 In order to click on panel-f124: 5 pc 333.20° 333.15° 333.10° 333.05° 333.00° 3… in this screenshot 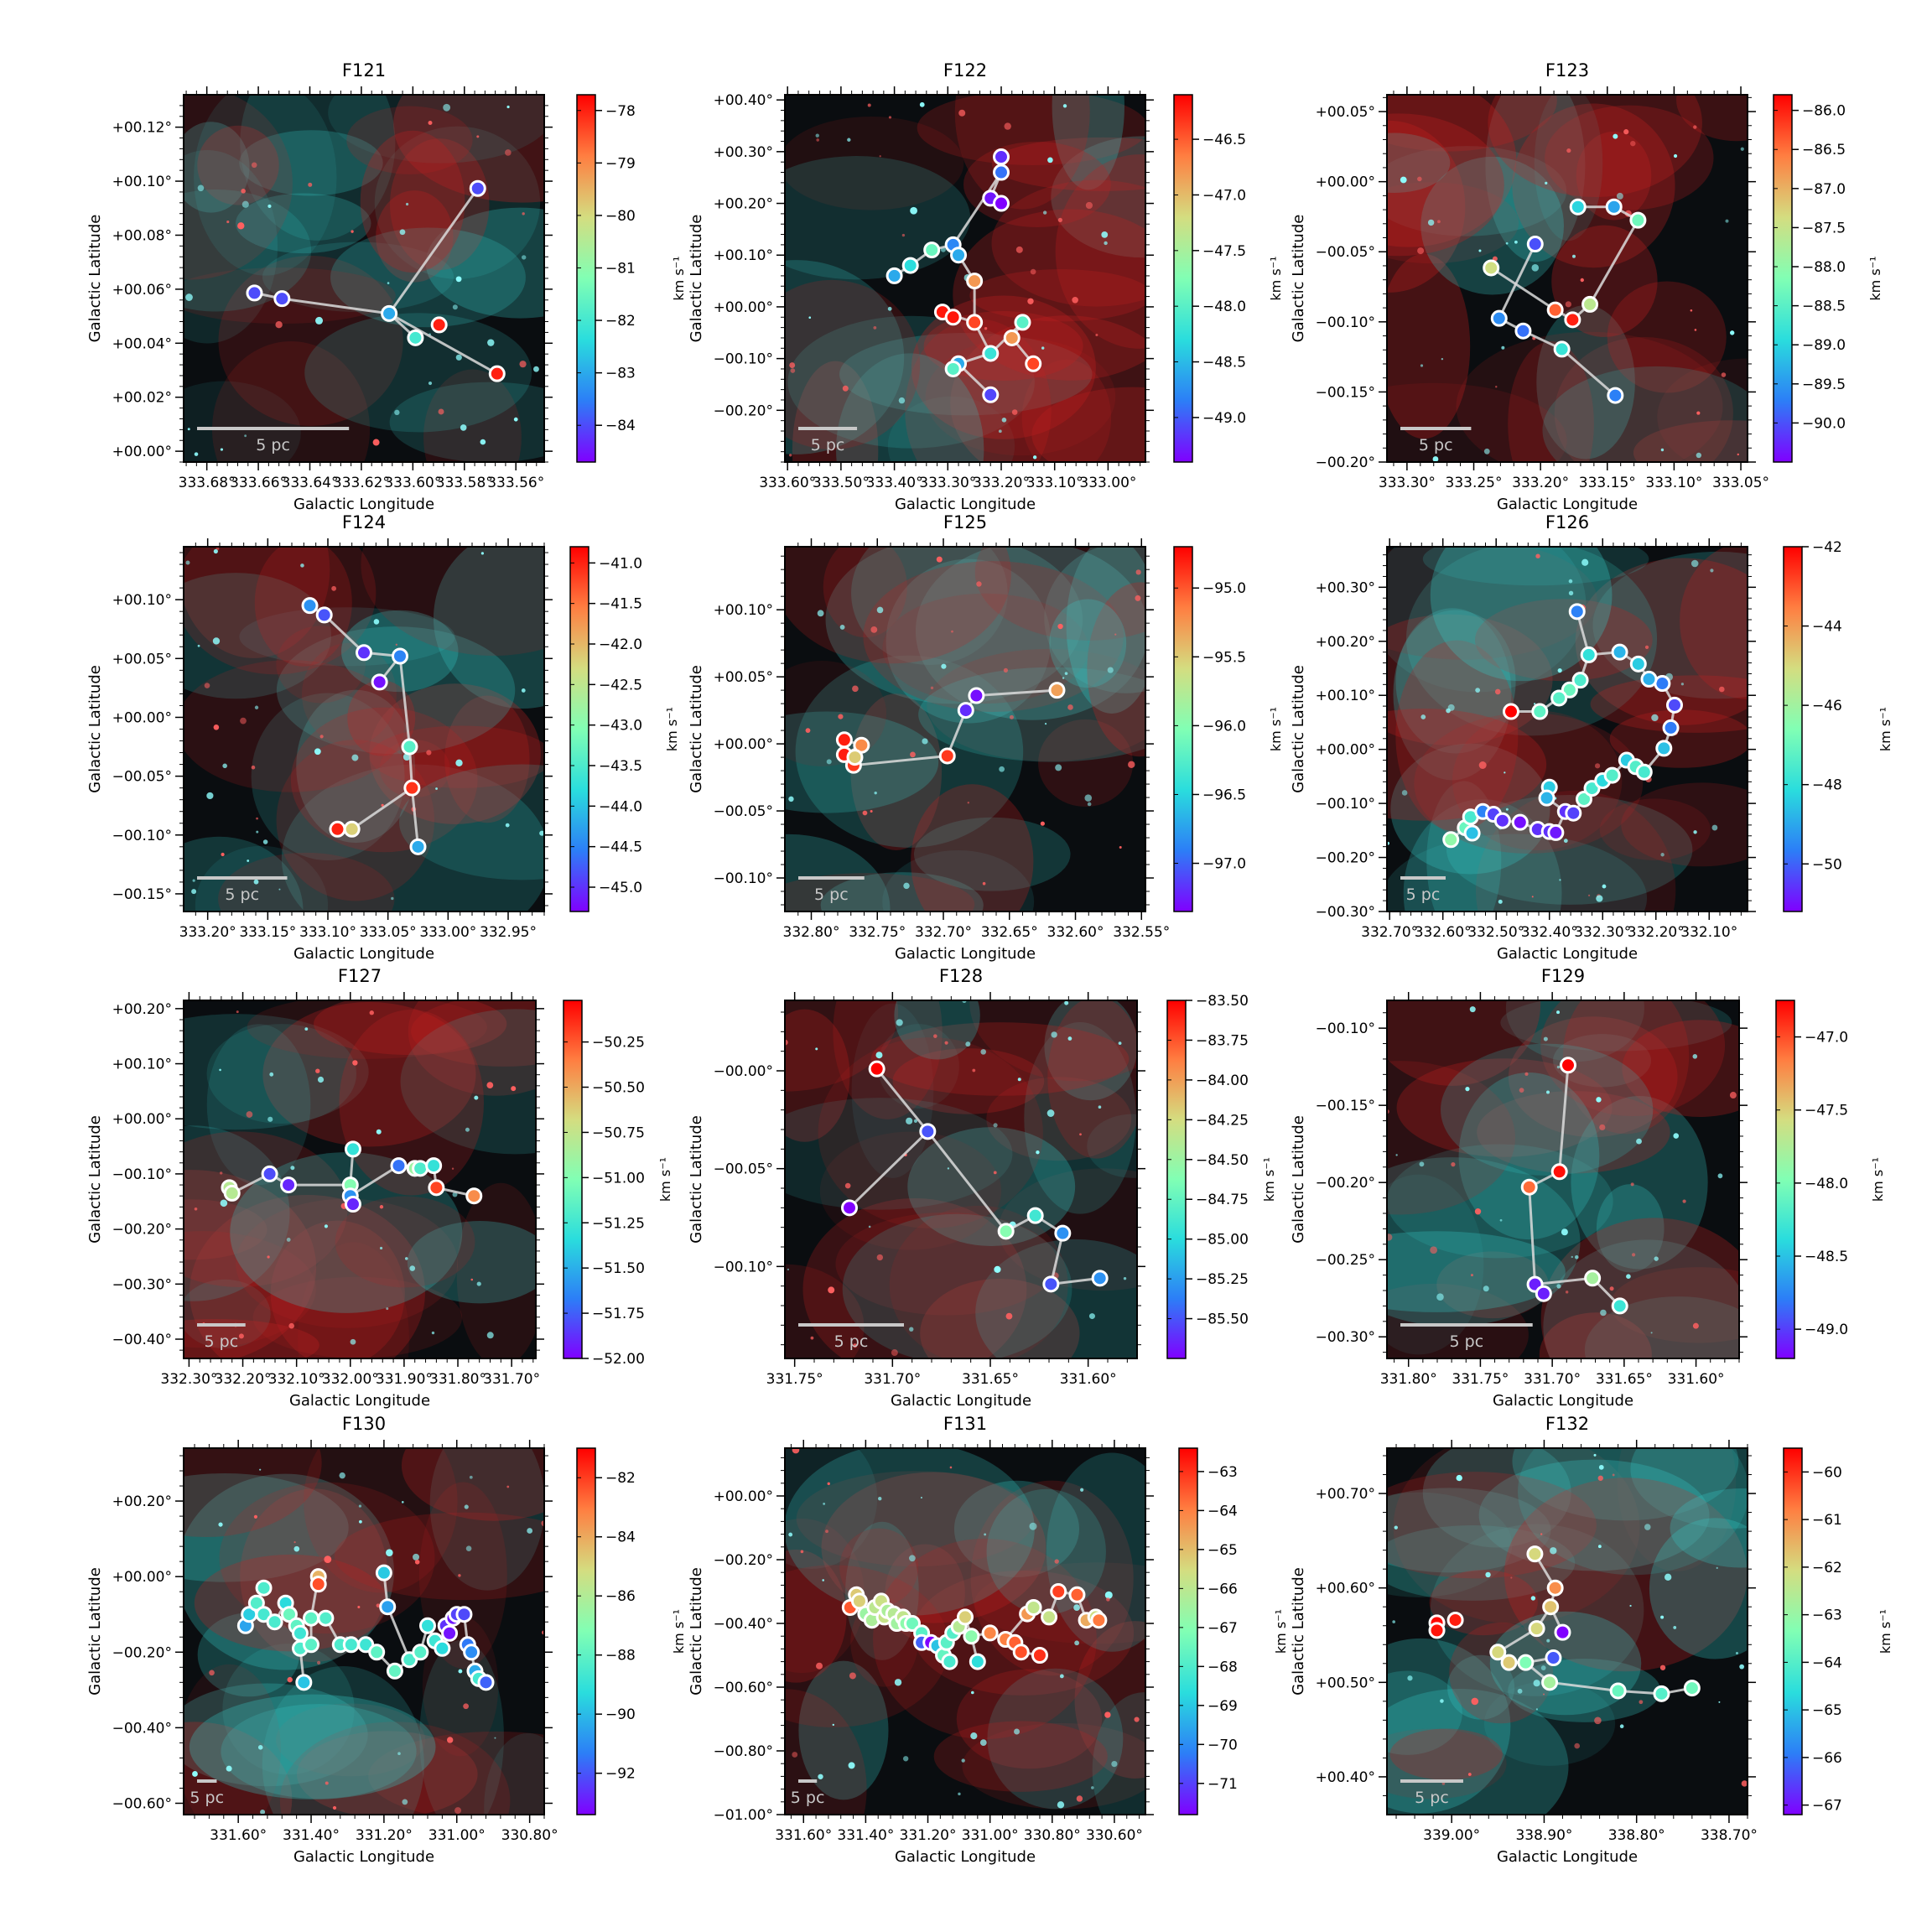, I will do `click(383, 737)`.